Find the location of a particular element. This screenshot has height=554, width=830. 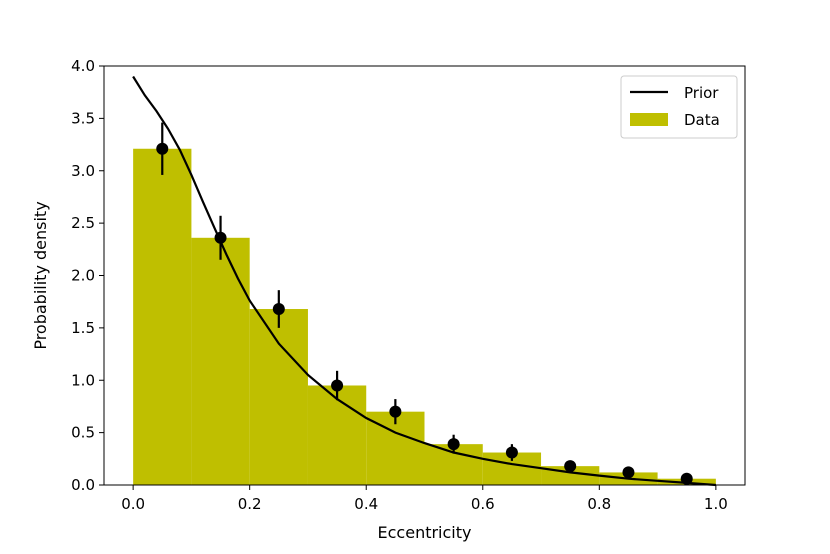

x-axis-ticks: 0.0 0.2 0.4 0.6 0.8 1.0 is located at coordinates (424, 499).